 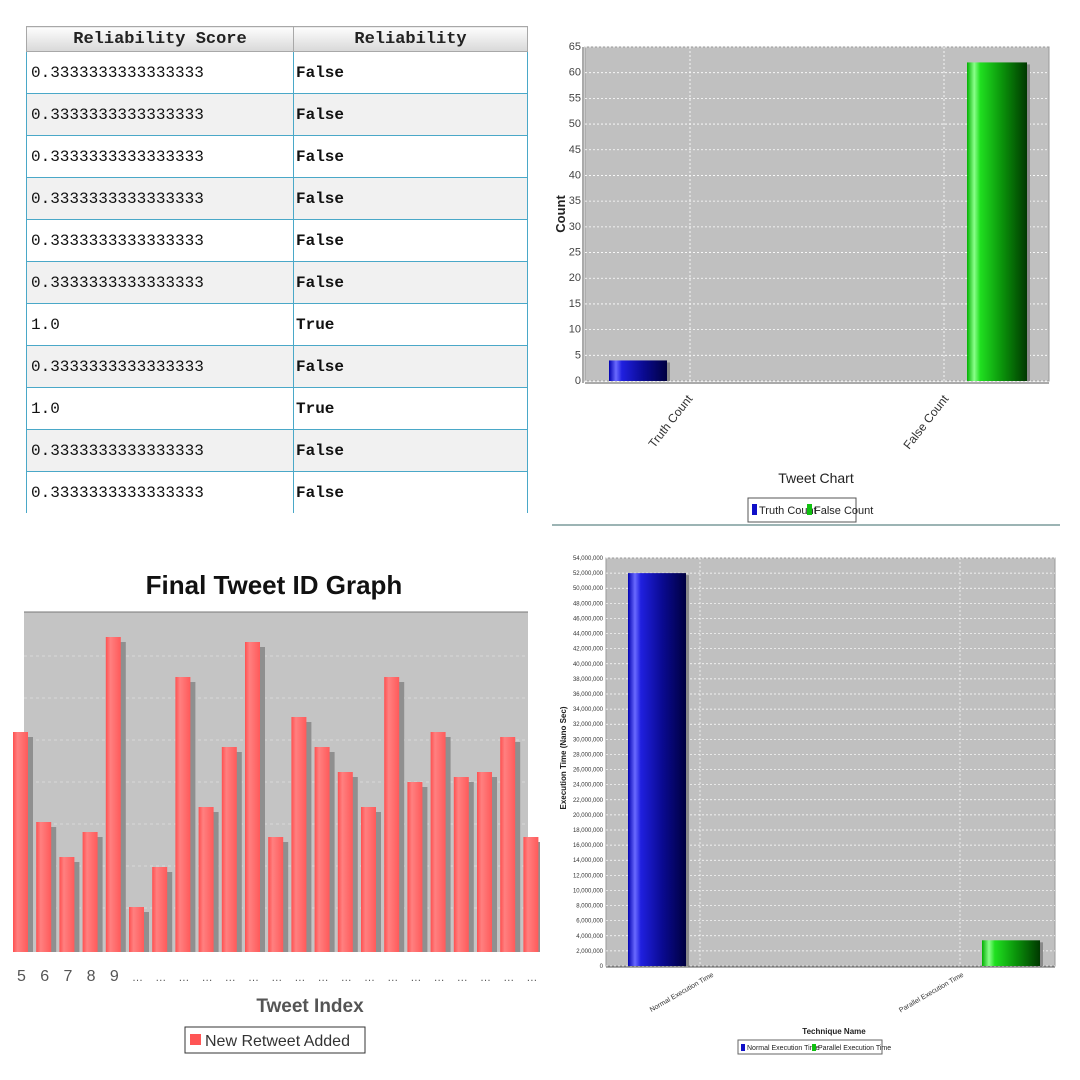 What do you see at coordinates (588, 755) in the screenshot?
I see `y-tick-label: 28,000,000` at bounding box center [588, 755].